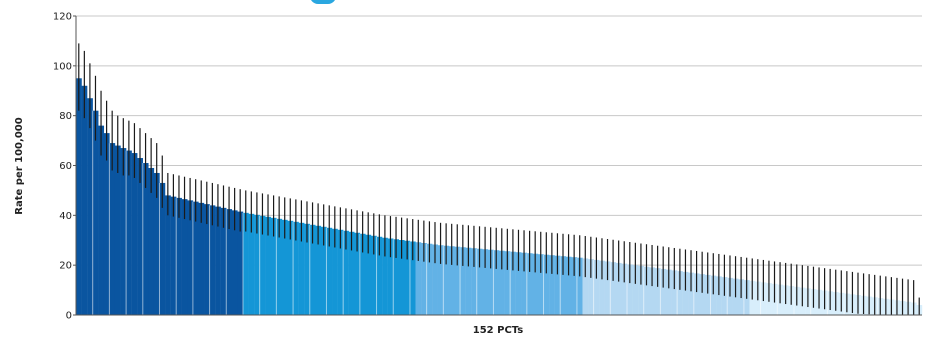 Image resolution: width=927 pixels, height=342 pixels. I want to click on y-tick-label: 60, so click(65, 166).